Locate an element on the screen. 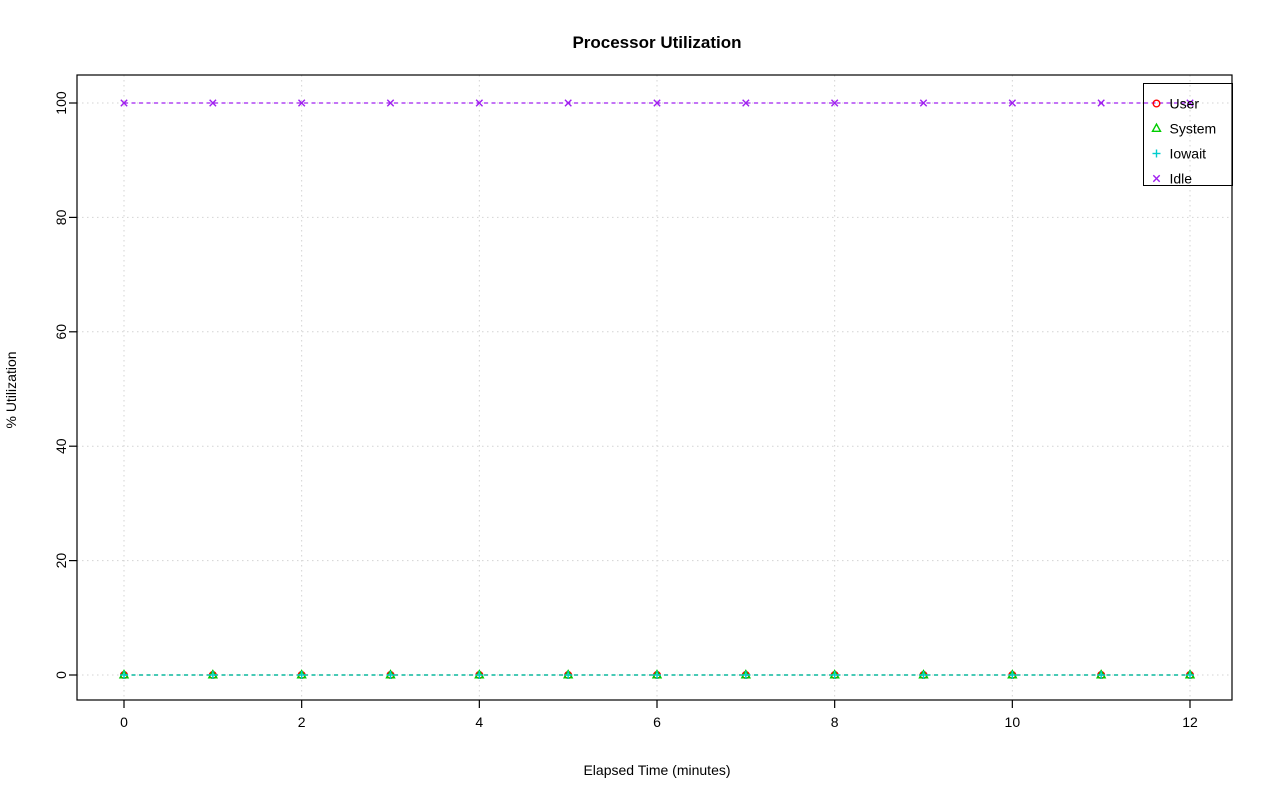 This screenshot has height=801, width=1280. legend: User System Iowait Idle is located at coordinates (1188, 135).